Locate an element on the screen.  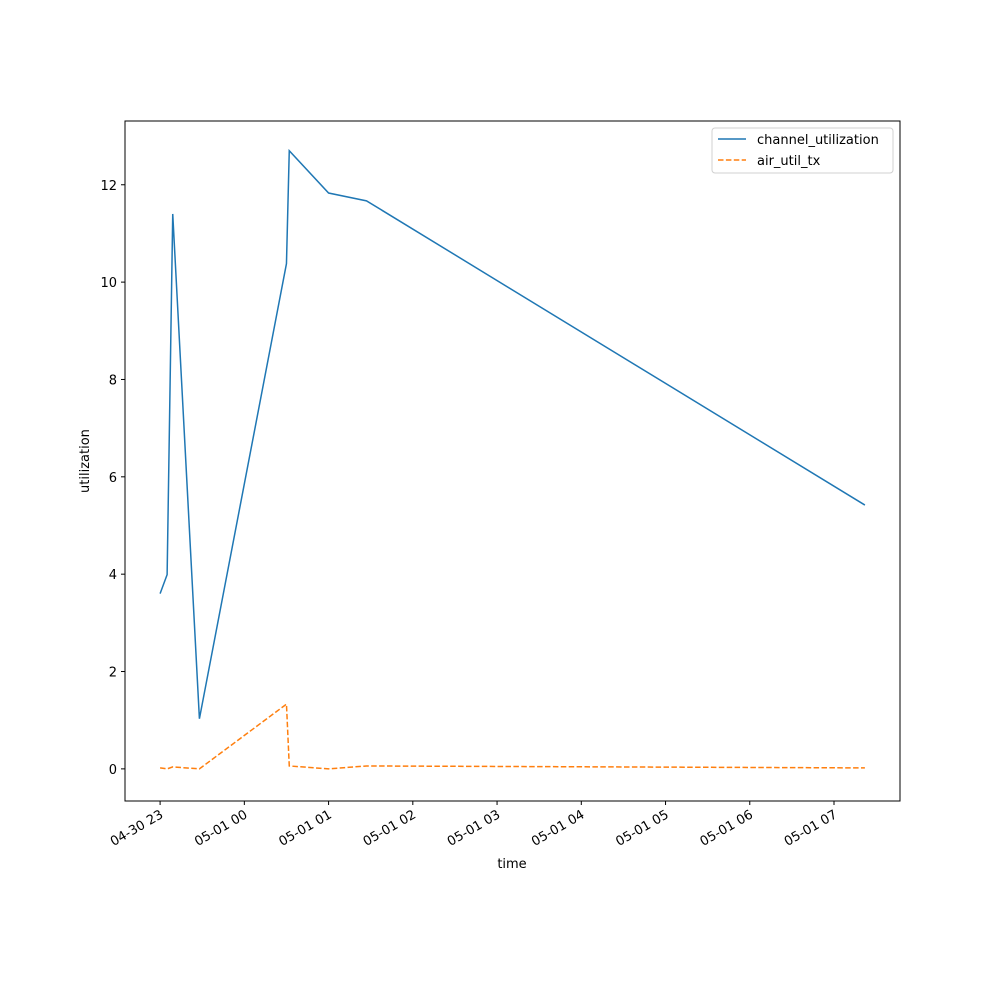
y-axis-label: utilization is located at coordinates (85, 461).